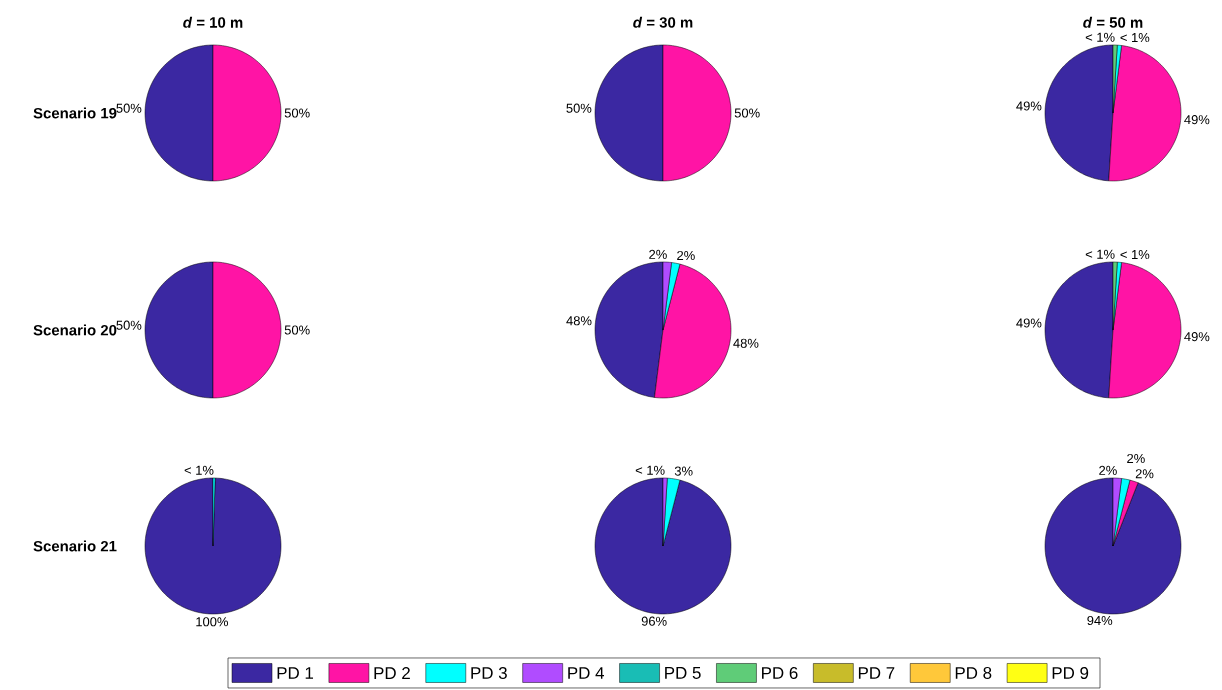 This screenshot has height=690, width=1222. Describe the element at coordinates (213, 22) in the screenshot. I see `chart-title: d = 10 m` at that location.